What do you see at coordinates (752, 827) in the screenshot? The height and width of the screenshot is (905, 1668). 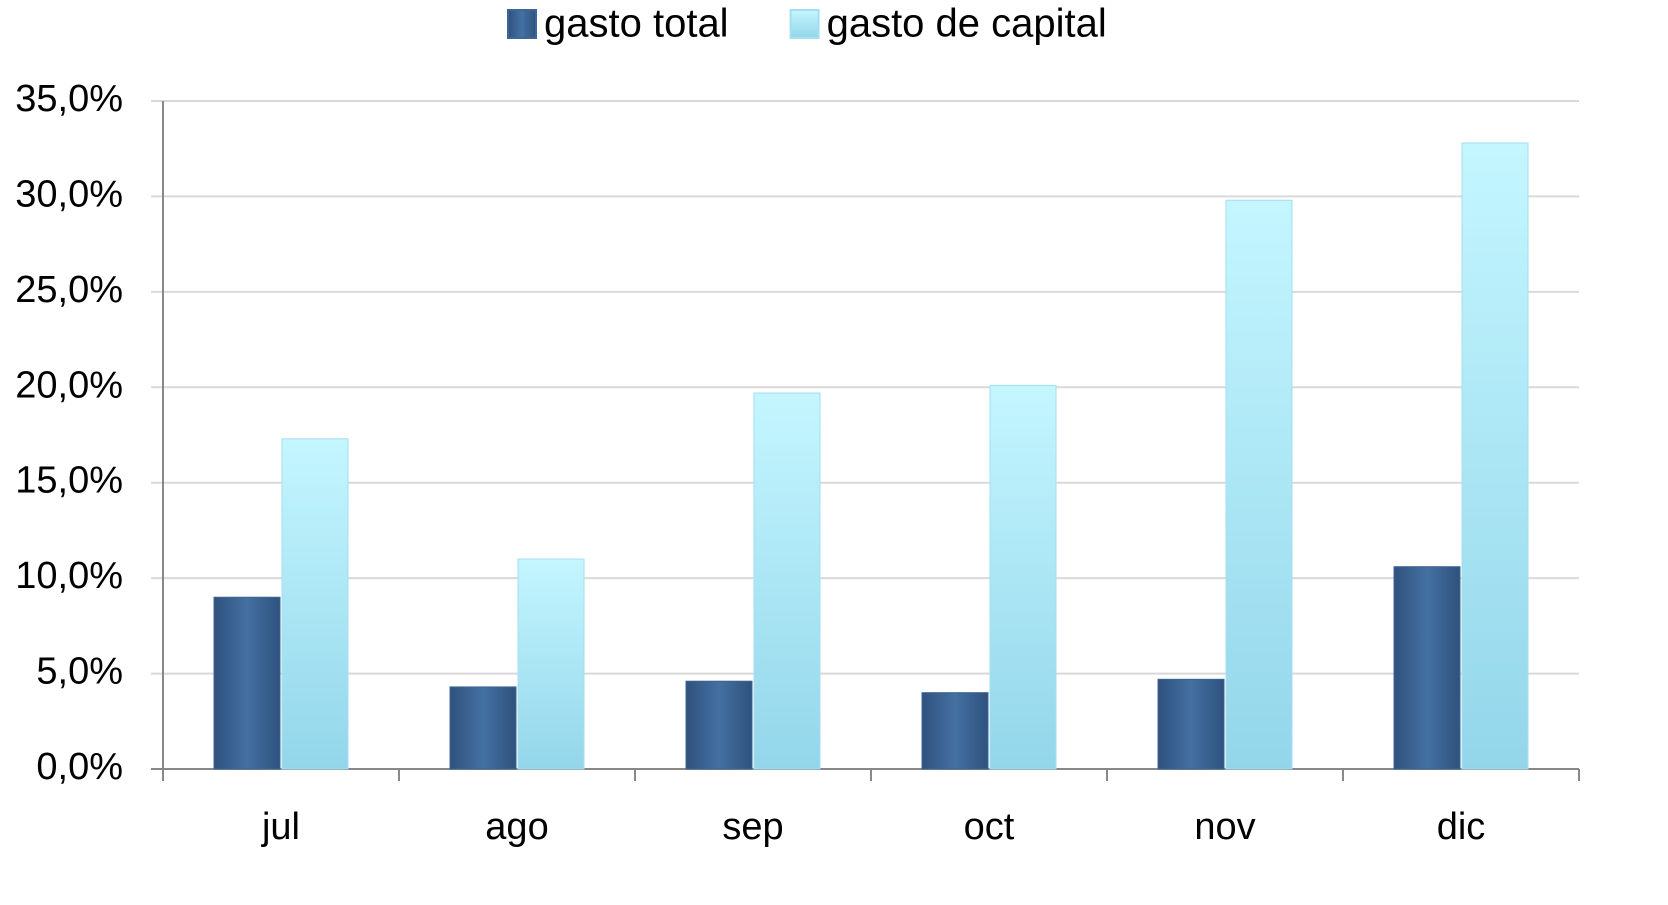 I see `x-tick-label: sep` at bounding box center [752, 827].